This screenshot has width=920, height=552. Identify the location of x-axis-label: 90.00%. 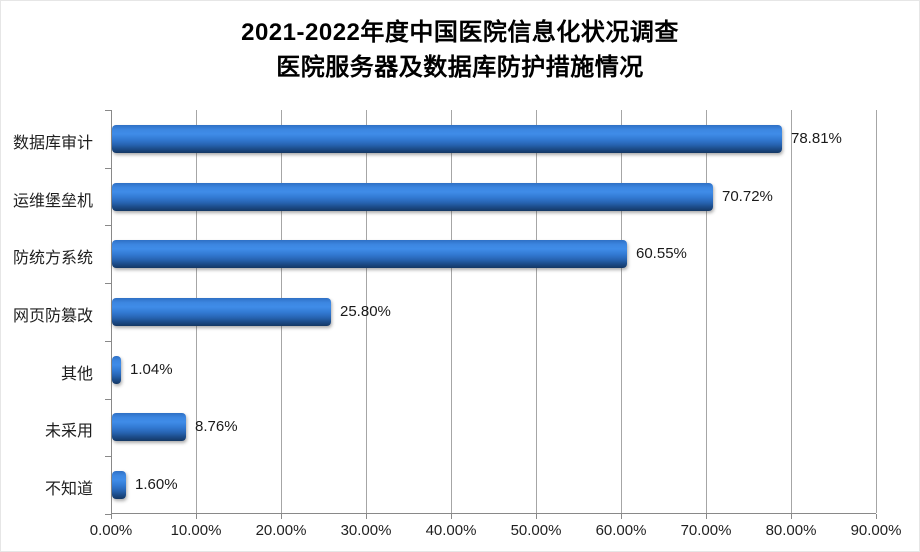
(876, 530).